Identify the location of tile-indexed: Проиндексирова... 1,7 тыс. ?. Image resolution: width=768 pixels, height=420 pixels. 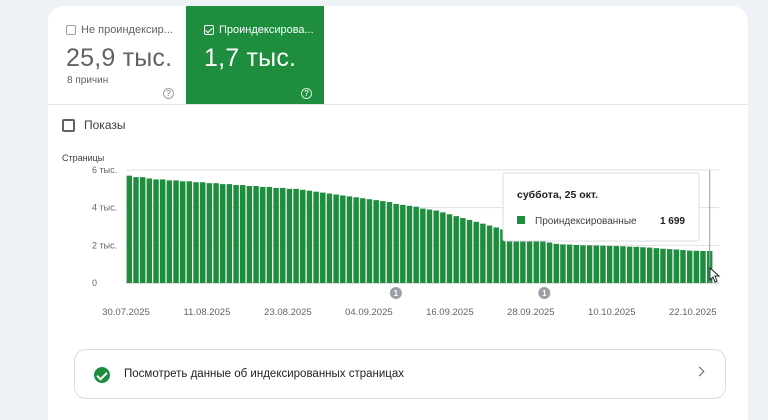
(255, 55).